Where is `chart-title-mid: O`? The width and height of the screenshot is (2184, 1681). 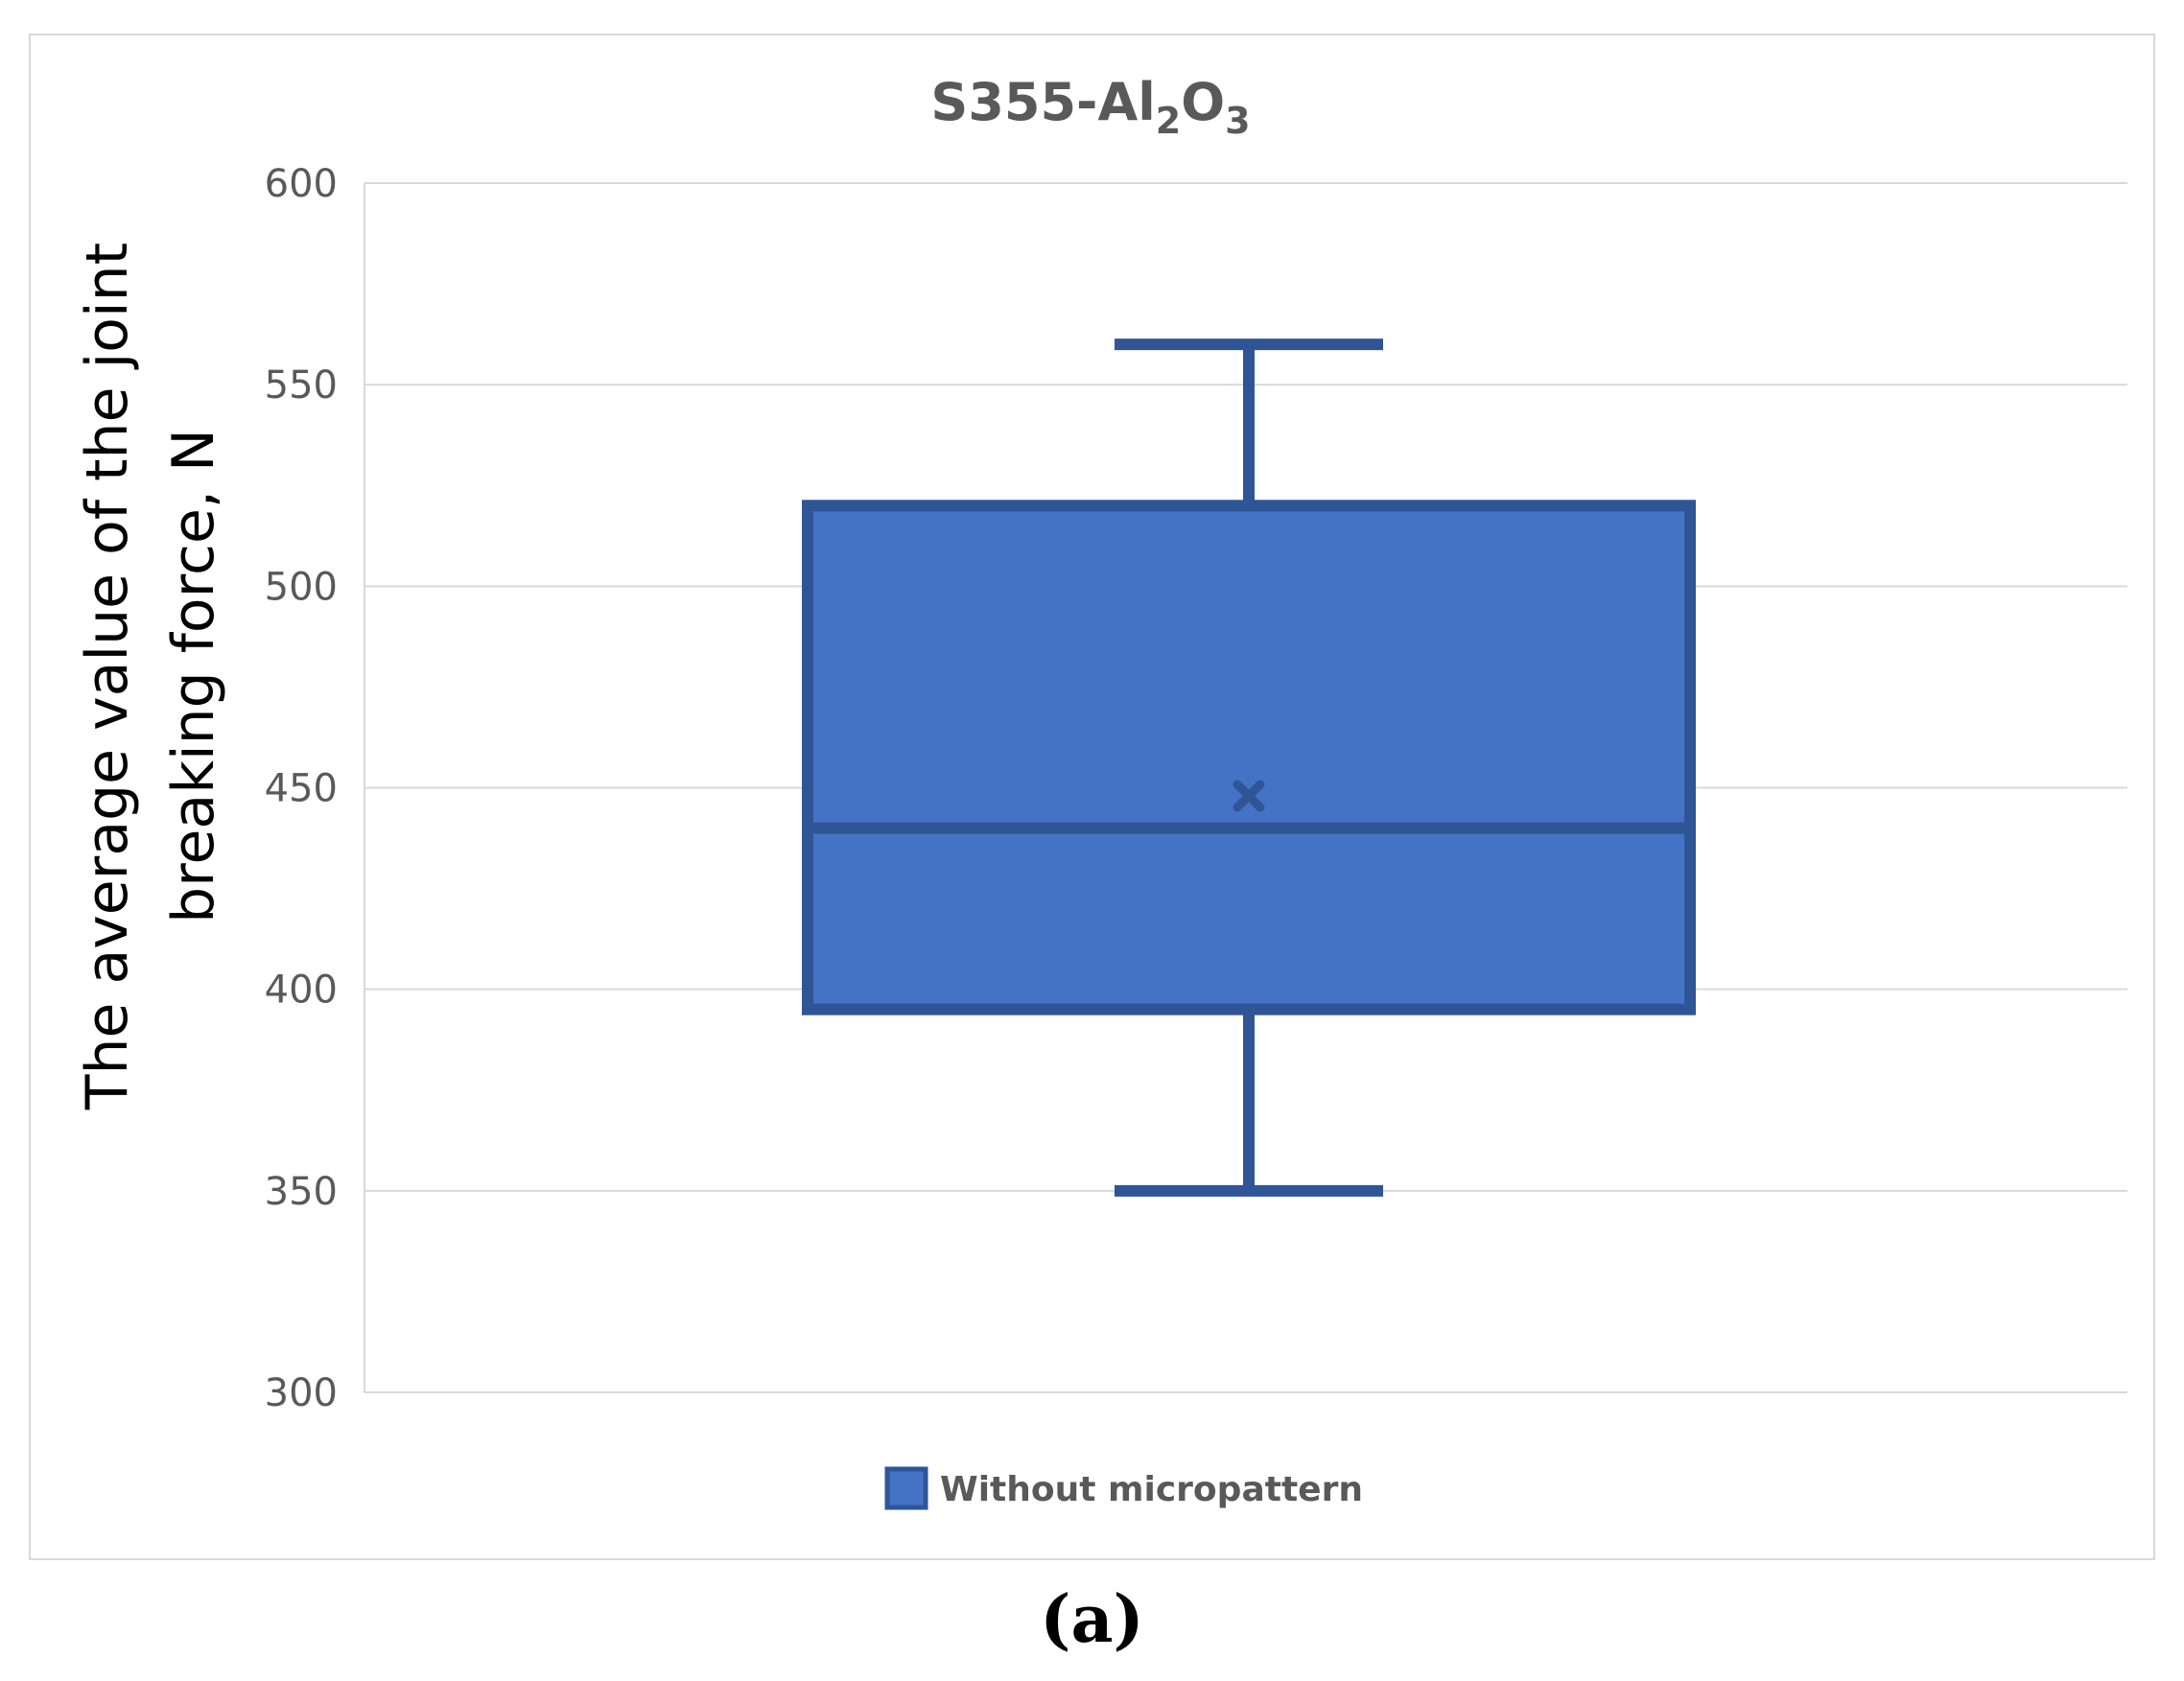
chart-title-mid: O is located at coordinates (1203, 102).